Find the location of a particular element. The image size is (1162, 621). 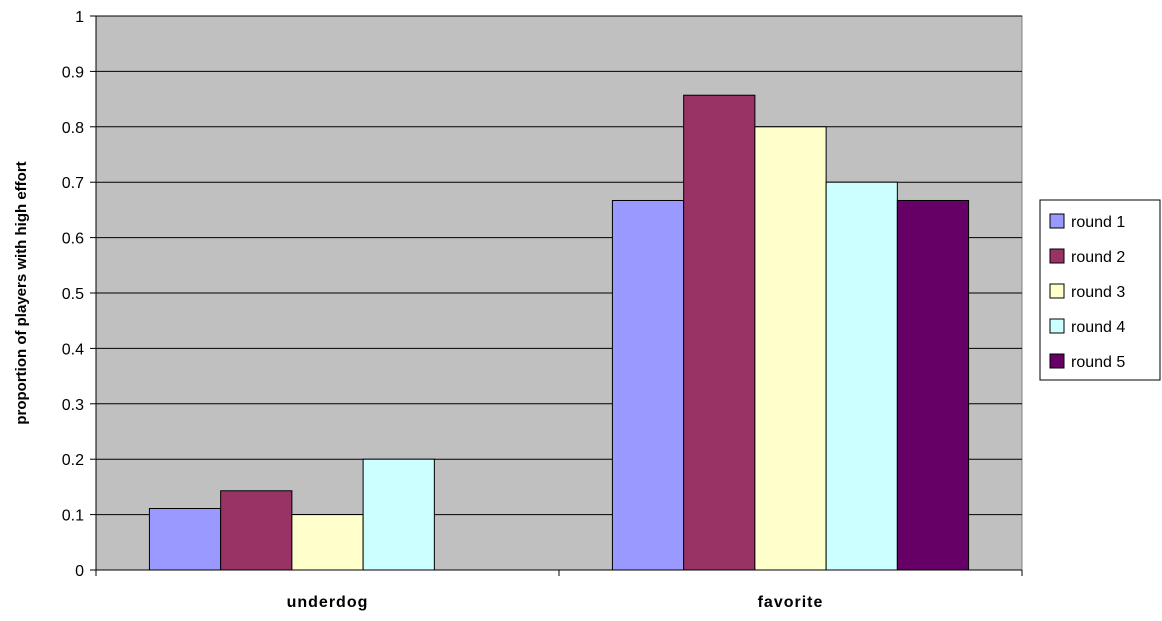

y-tick-label: 0.9 is located at coordinates (73, 72).